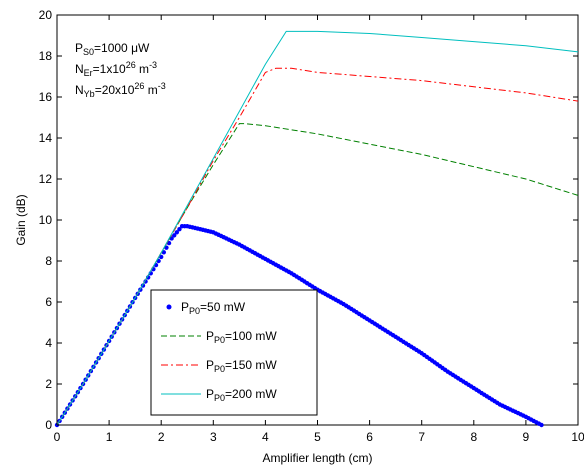 The image size is (584, 469). Describe the element at coordinates (46, 15) in the screenshot. I see `y-tick-label-10: 20` at that location.